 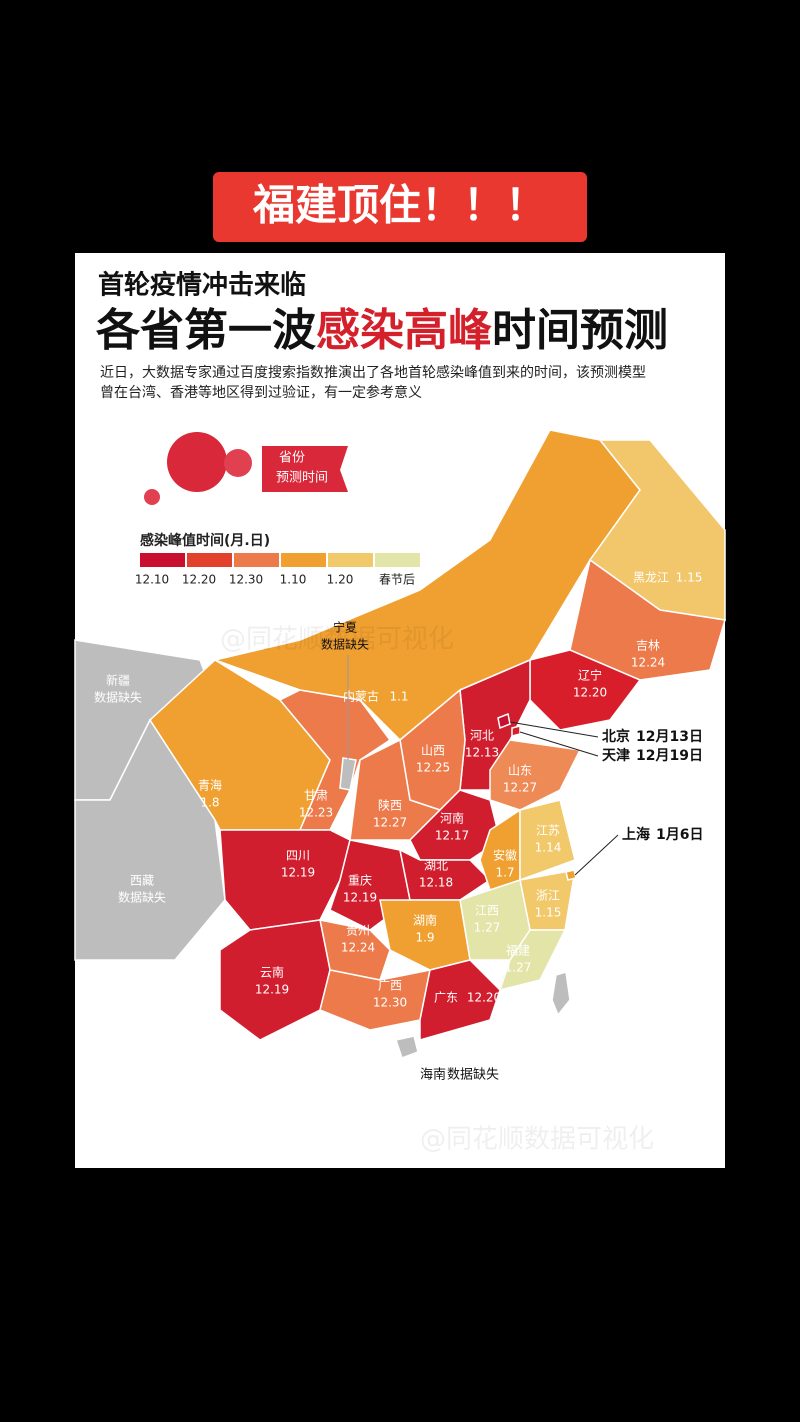 What do you see at coordinates (425, 920) in the screenshot?
I see `region-name: 湖南` at bounding box center [425, 920].